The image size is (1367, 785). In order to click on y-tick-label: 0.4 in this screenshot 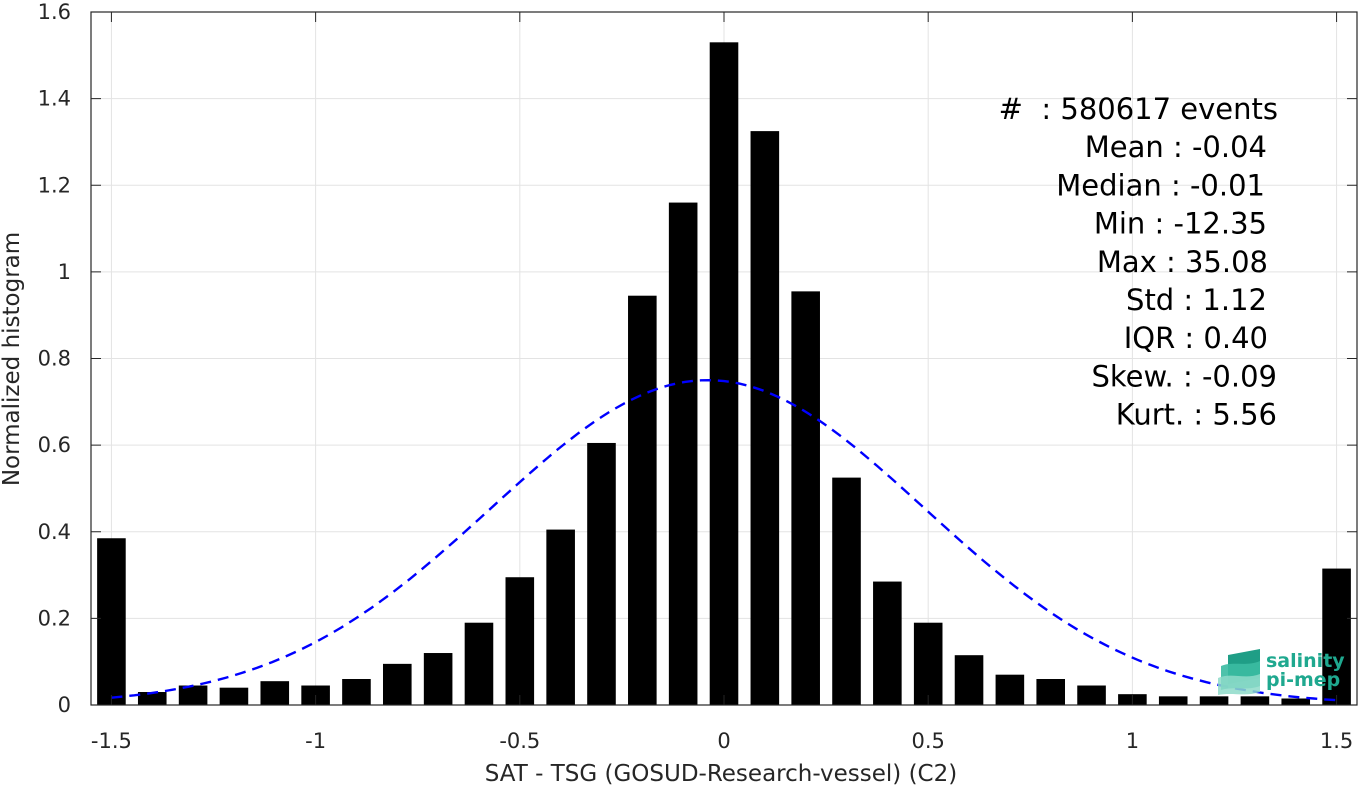, I will do `click(54, 532)`.